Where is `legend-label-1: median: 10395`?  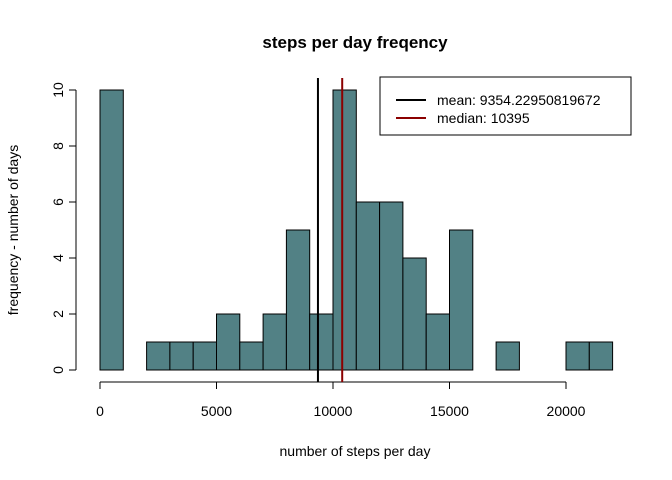 legend-label-1: median: 10395 is located at coordinates (483, 118).